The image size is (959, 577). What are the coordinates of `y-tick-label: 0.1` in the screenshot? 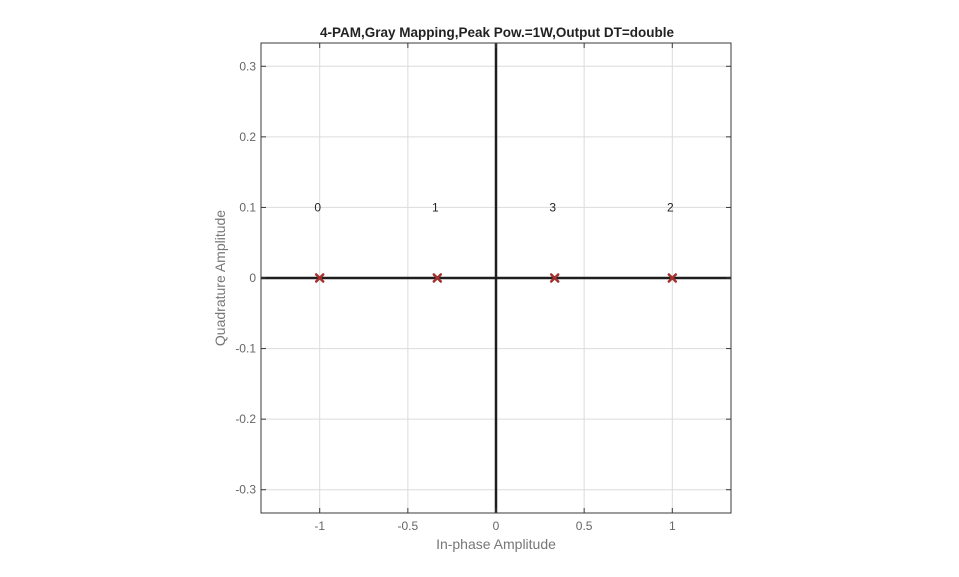 It's located at (247, 207).